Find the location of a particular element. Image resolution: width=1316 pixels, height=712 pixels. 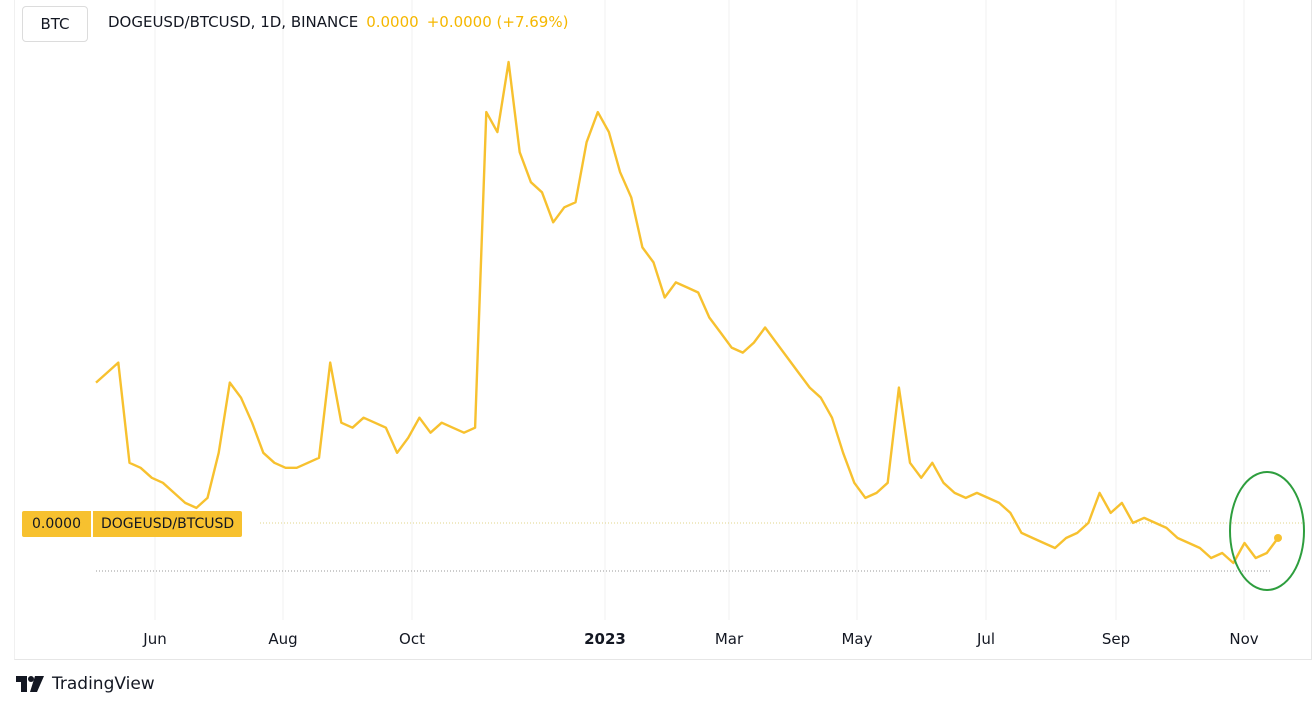

tradingview-icon is located at coordinates (30, 684).